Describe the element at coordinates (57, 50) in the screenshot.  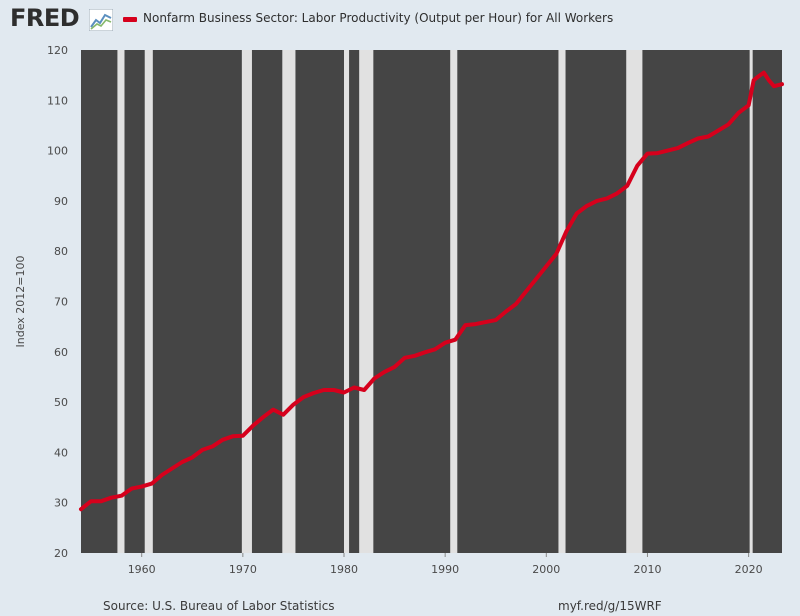
I see `y-tick-label: 120` at that location.